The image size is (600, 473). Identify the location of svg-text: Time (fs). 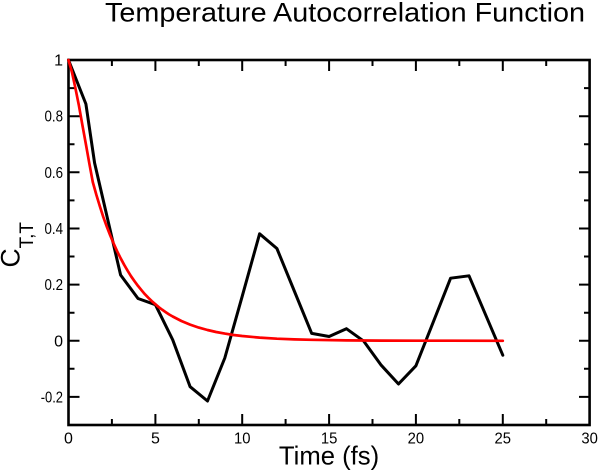
(329, 456).